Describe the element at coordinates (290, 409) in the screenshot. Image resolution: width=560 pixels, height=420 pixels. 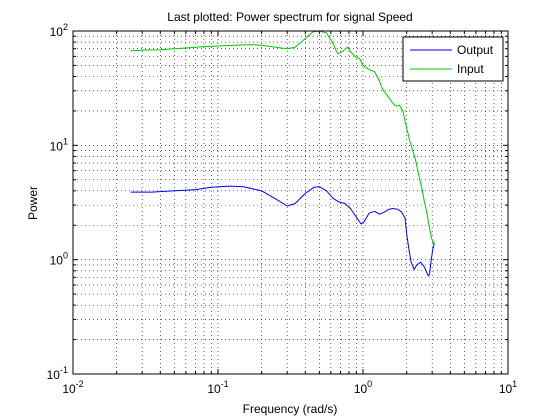
I see `x-axis-label: Frequency (rad/s)` at that location.